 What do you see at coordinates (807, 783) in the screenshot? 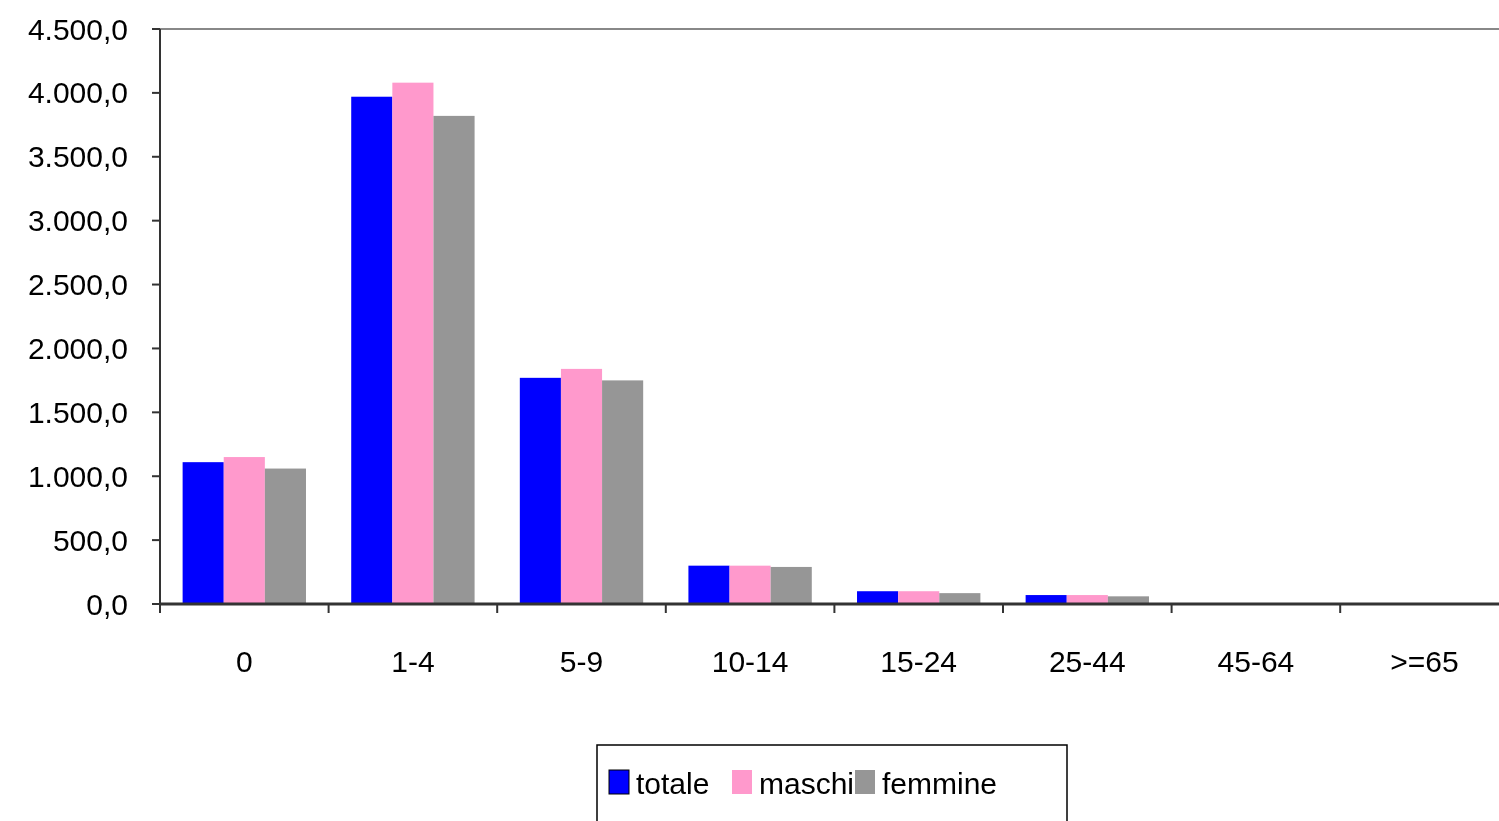
I see `legend-label: maschi` at bounding box center [807, 783].